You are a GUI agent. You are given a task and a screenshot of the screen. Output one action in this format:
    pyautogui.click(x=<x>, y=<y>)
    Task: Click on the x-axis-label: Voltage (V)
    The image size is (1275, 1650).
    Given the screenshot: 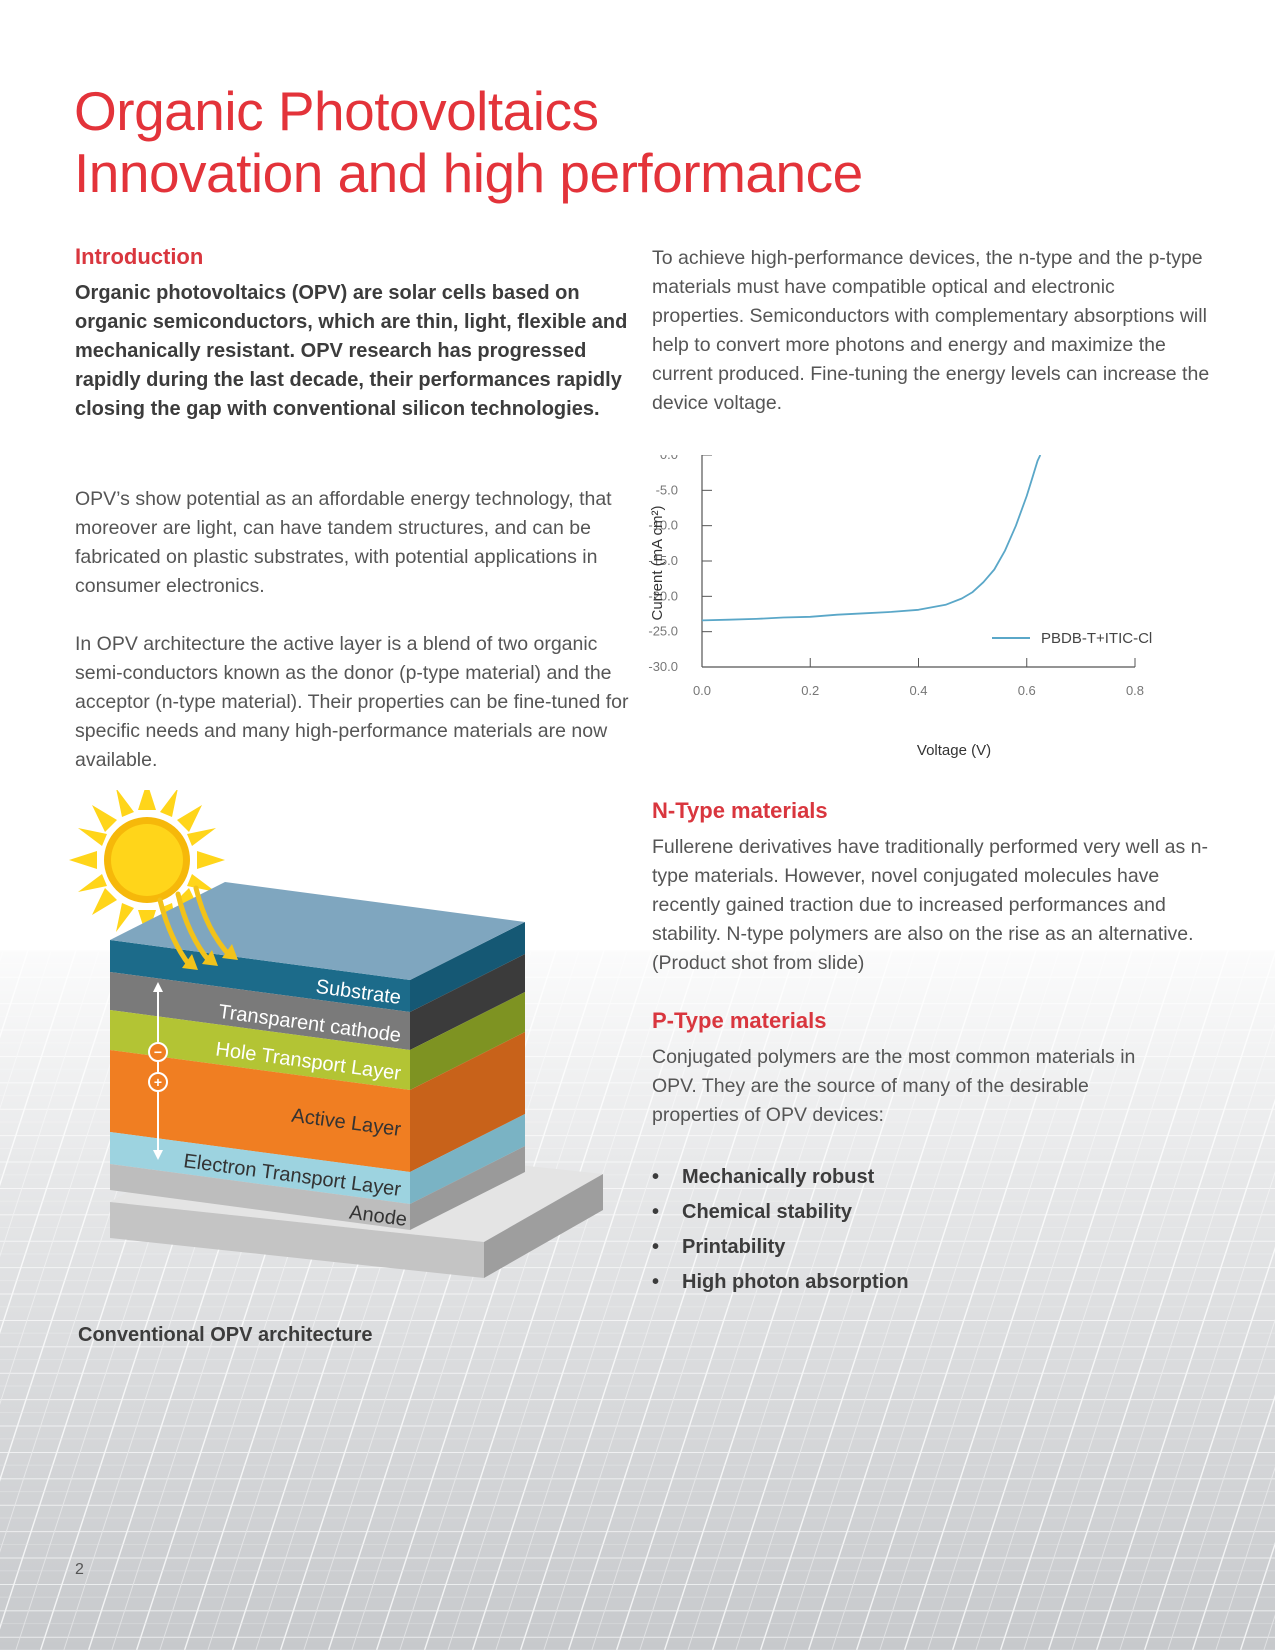 What is the action you would take?
    pyautogui.click(x=954, y=750)
    